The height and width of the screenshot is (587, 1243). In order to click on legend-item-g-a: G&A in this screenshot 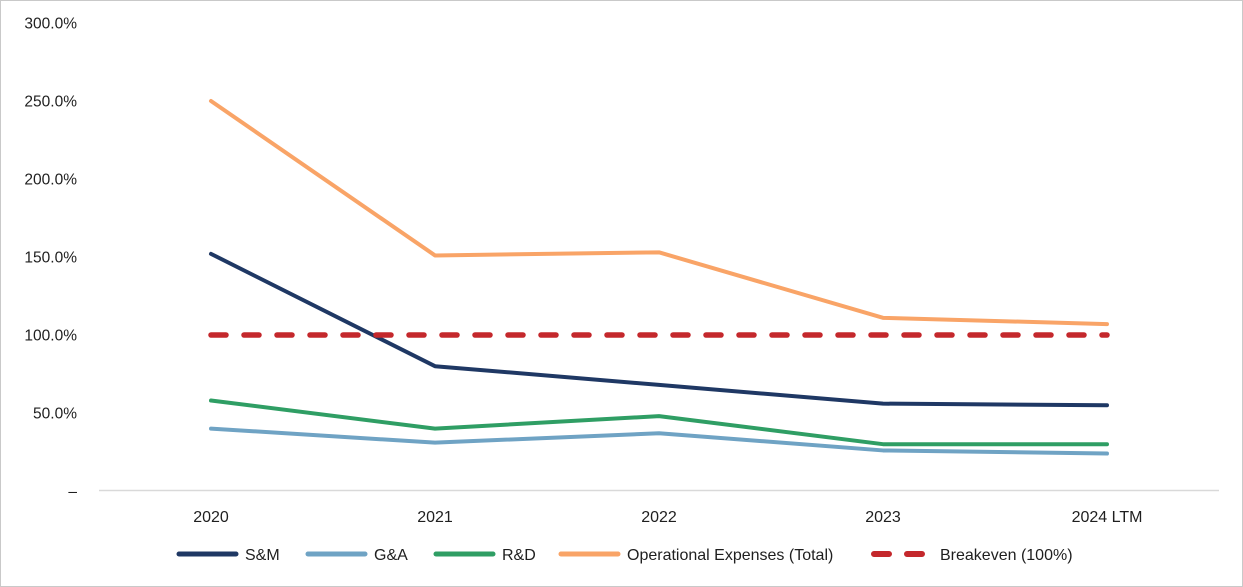, I will do `click(356, 555)`.